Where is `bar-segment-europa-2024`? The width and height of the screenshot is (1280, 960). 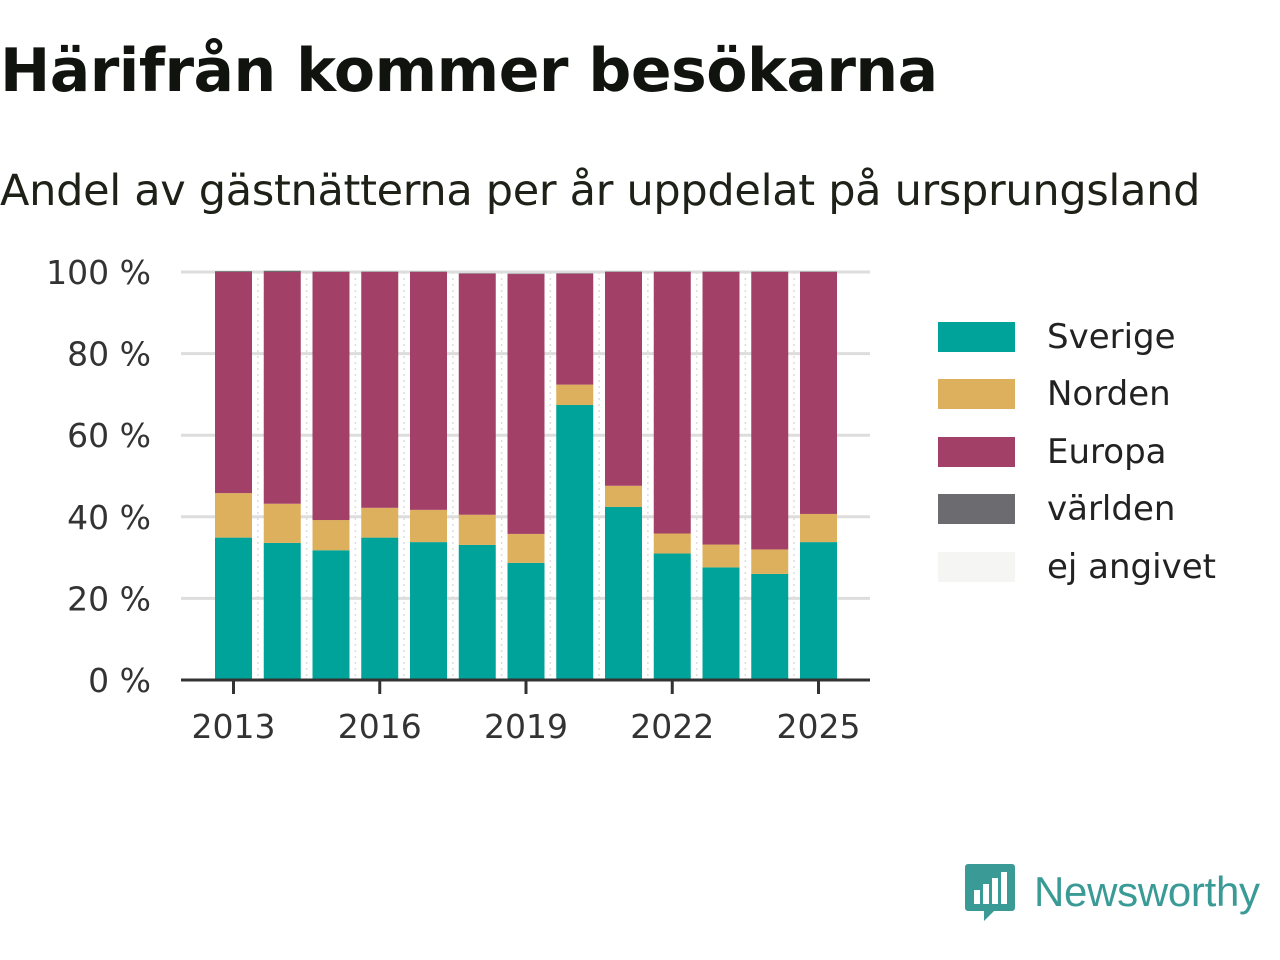 bar-segment-europa-2024 is located at coordinates (770, 411).